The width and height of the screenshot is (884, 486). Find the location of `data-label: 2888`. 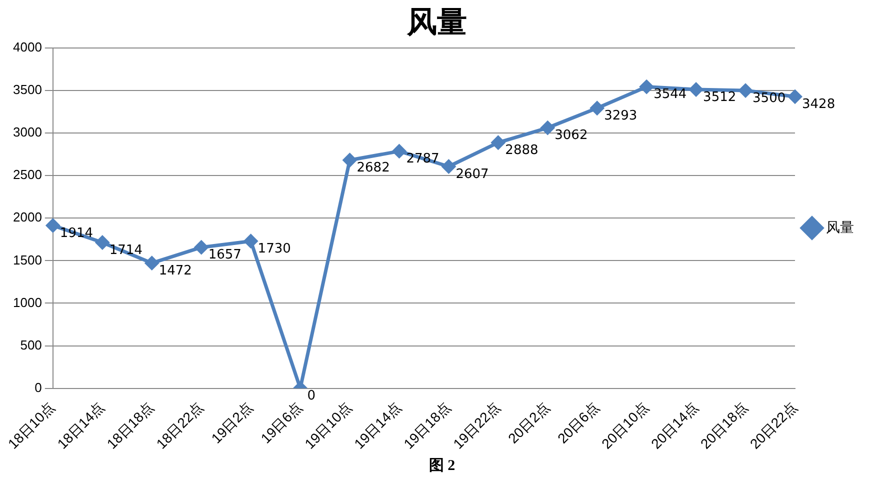

data-label: 2888 is located at coordinates (521, 150).